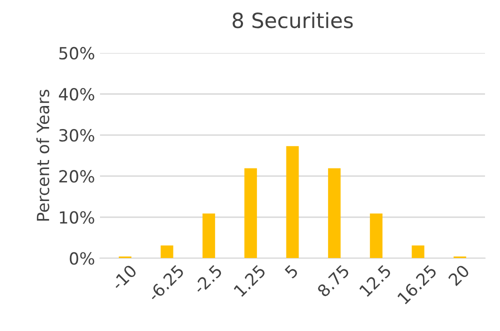  What do you see at coordinates (43, 155) in the screenshot?
I see `y-axis-title: Percent of Years` at bounding box center [43, 155].